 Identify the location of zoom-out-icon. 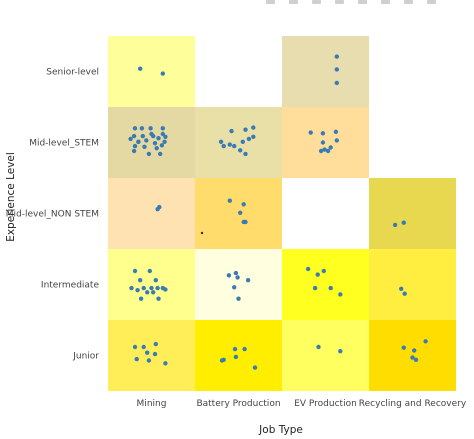
(408, 2).